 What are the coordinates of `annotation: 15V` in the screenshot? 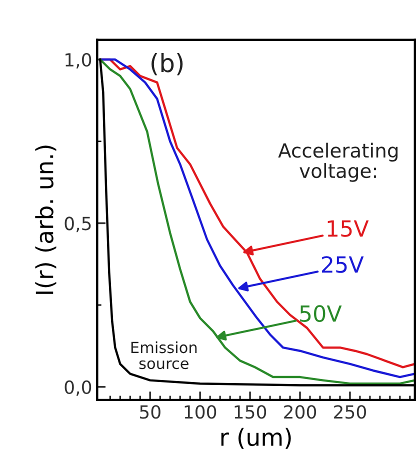 It's located at (348, 228).